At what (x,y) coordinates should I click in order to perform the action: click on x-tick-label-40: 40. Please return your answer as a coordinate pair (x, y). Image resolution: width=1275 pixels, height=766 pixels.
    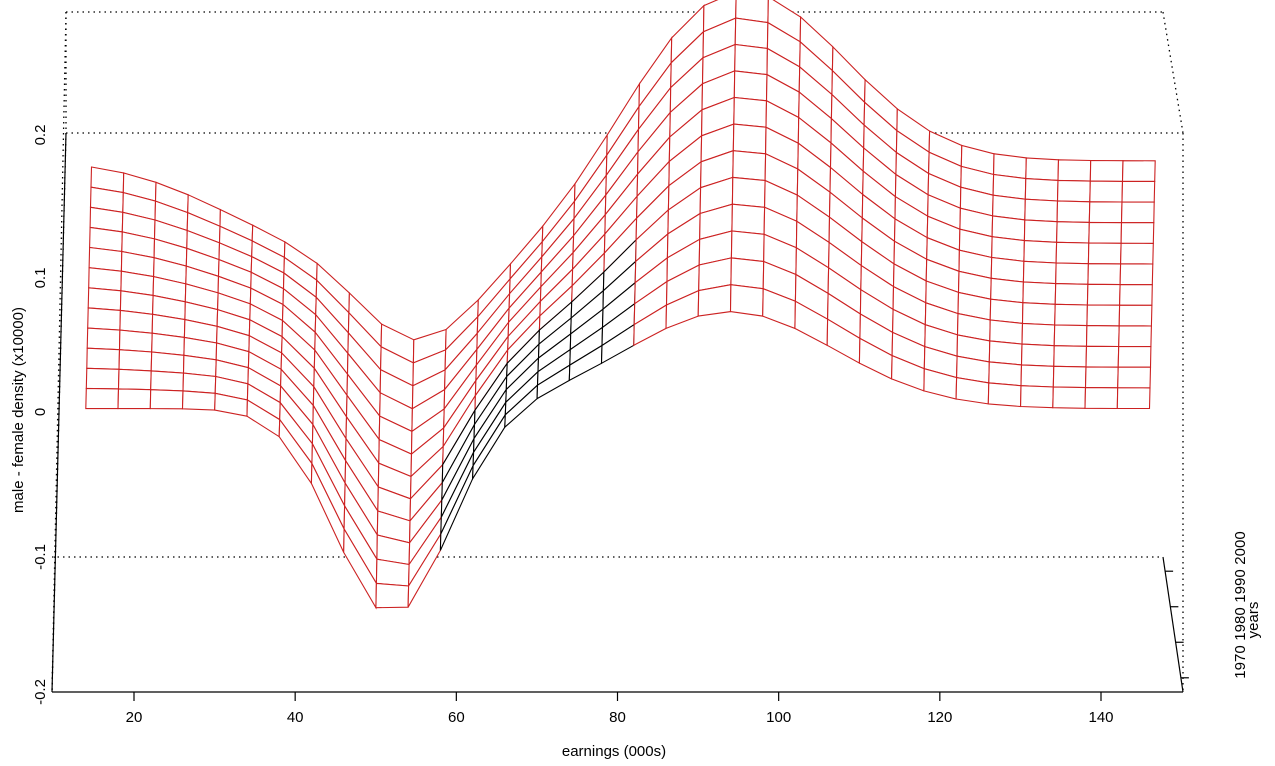
    Looking at the image, I should click on (295, 717).